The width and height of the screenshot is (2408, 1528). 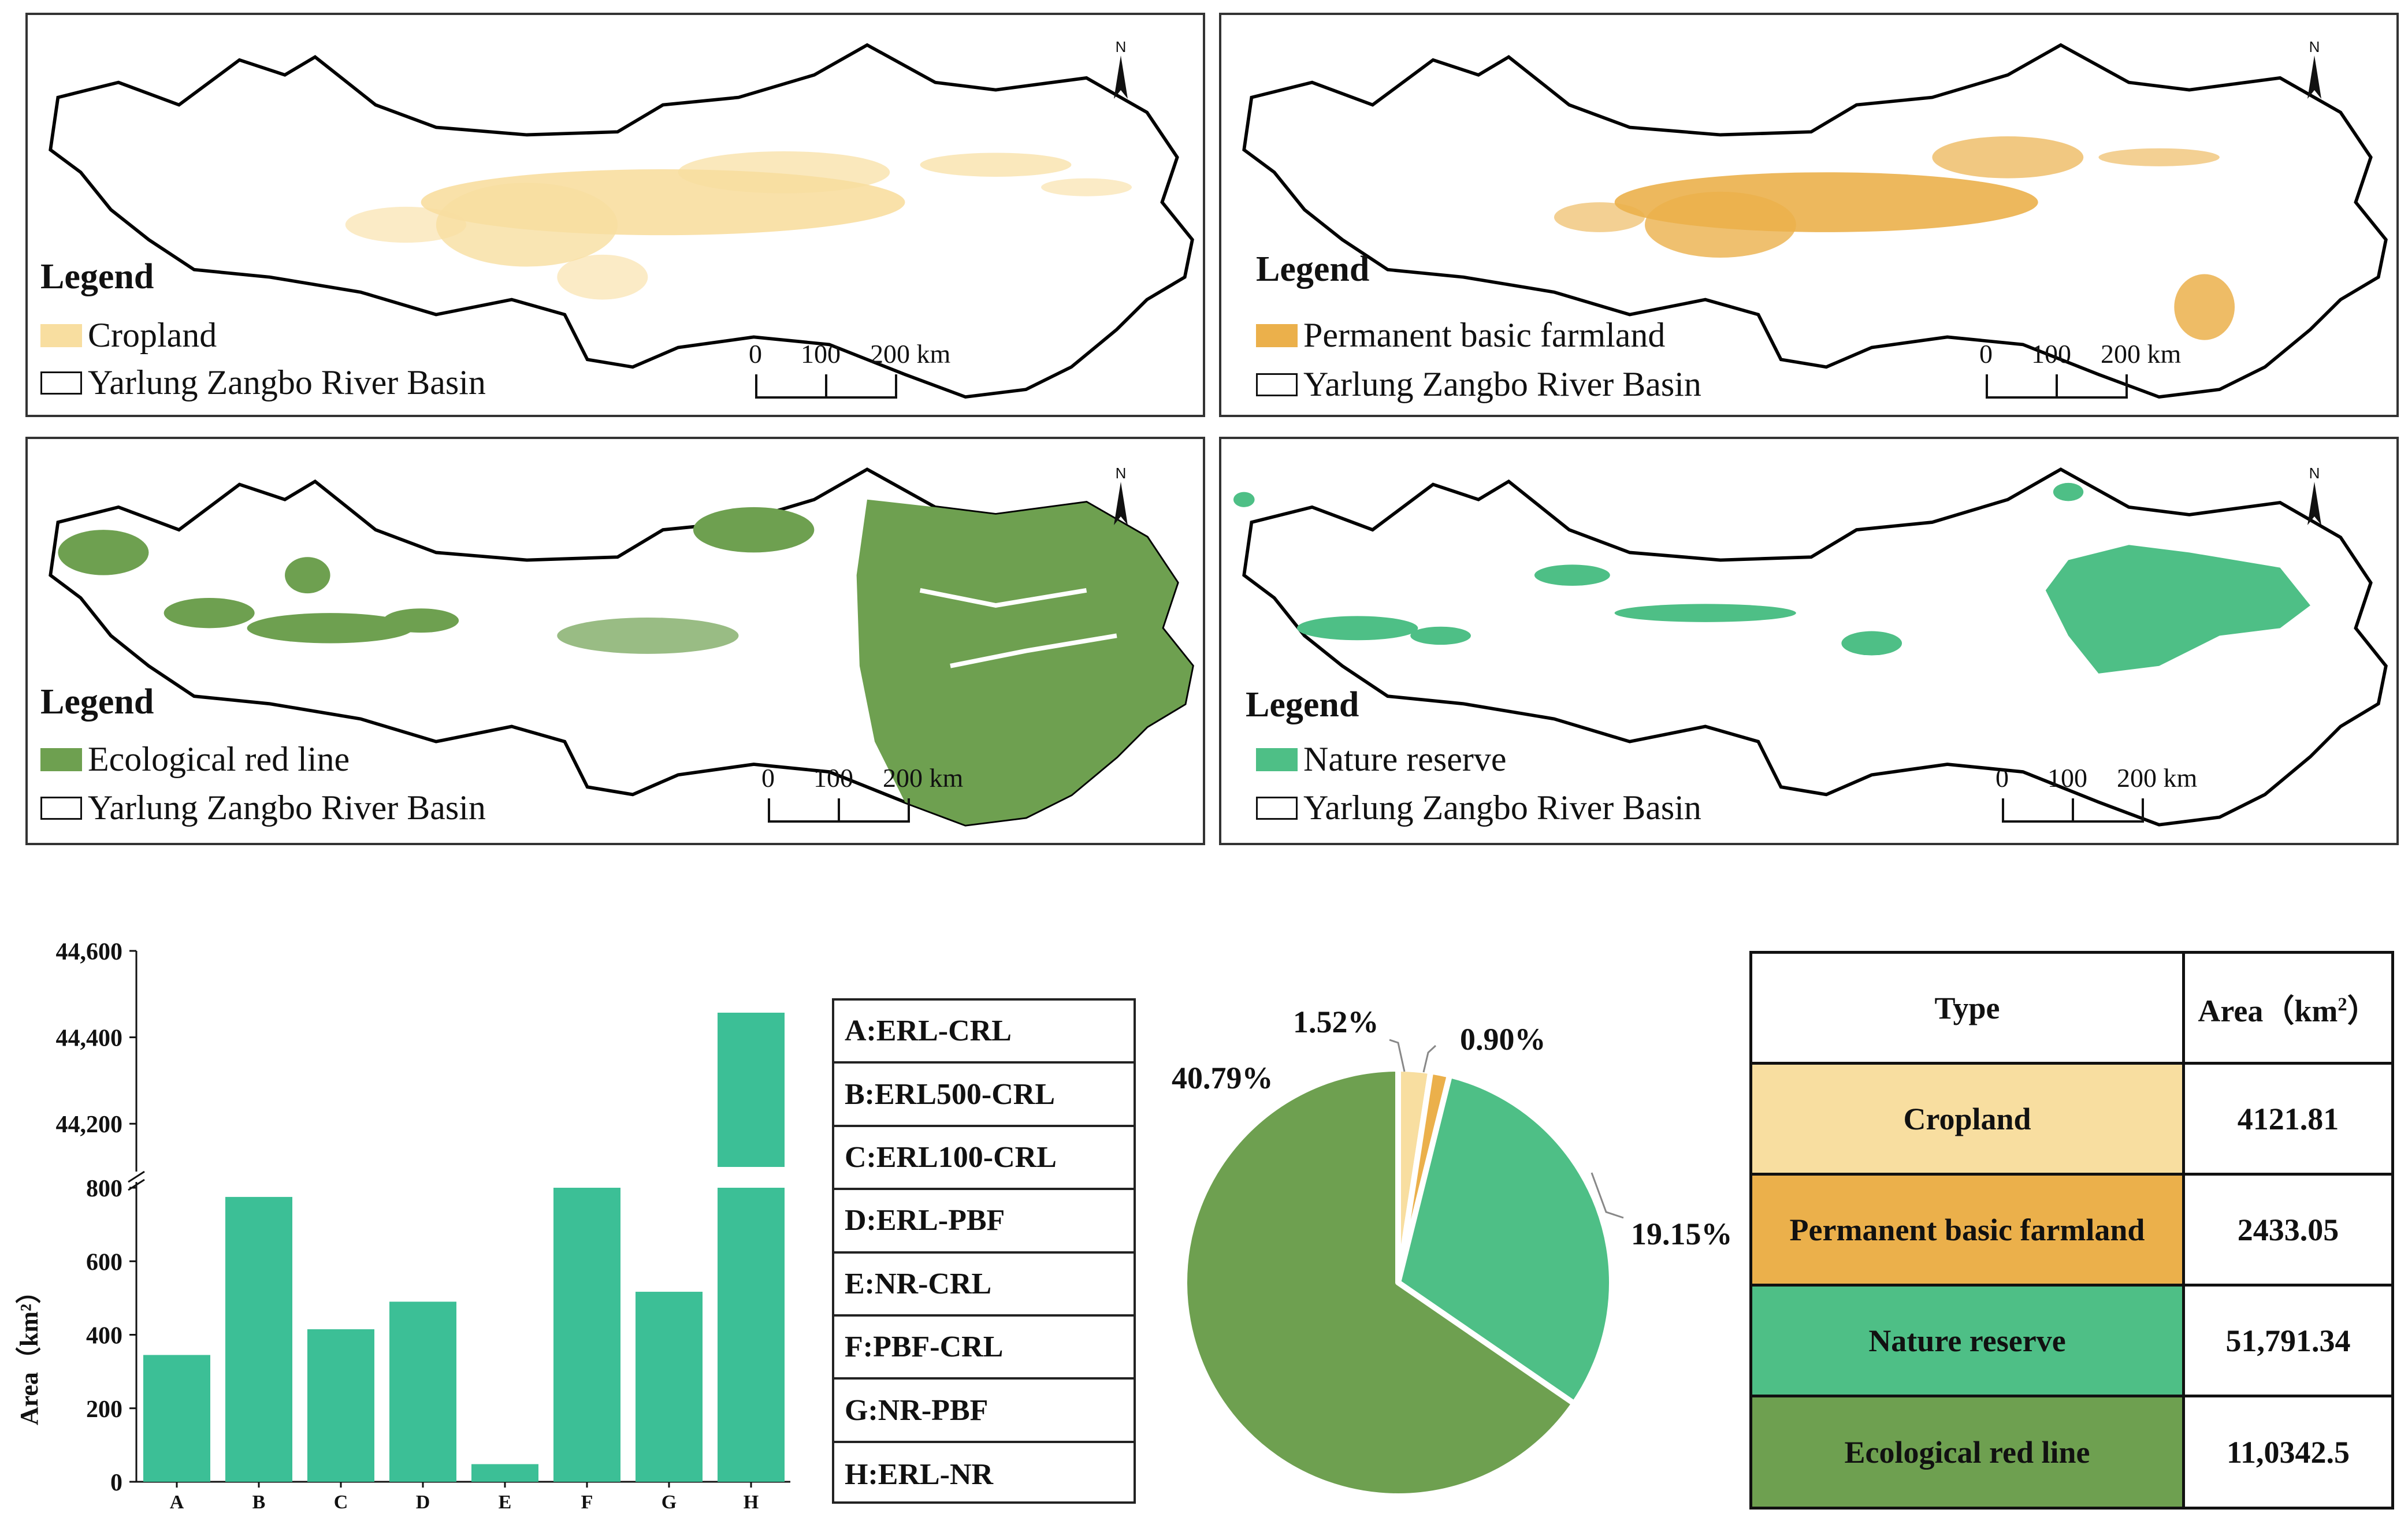 I want to click on row-area: 2433.05, so click(x=2288, y=1230).